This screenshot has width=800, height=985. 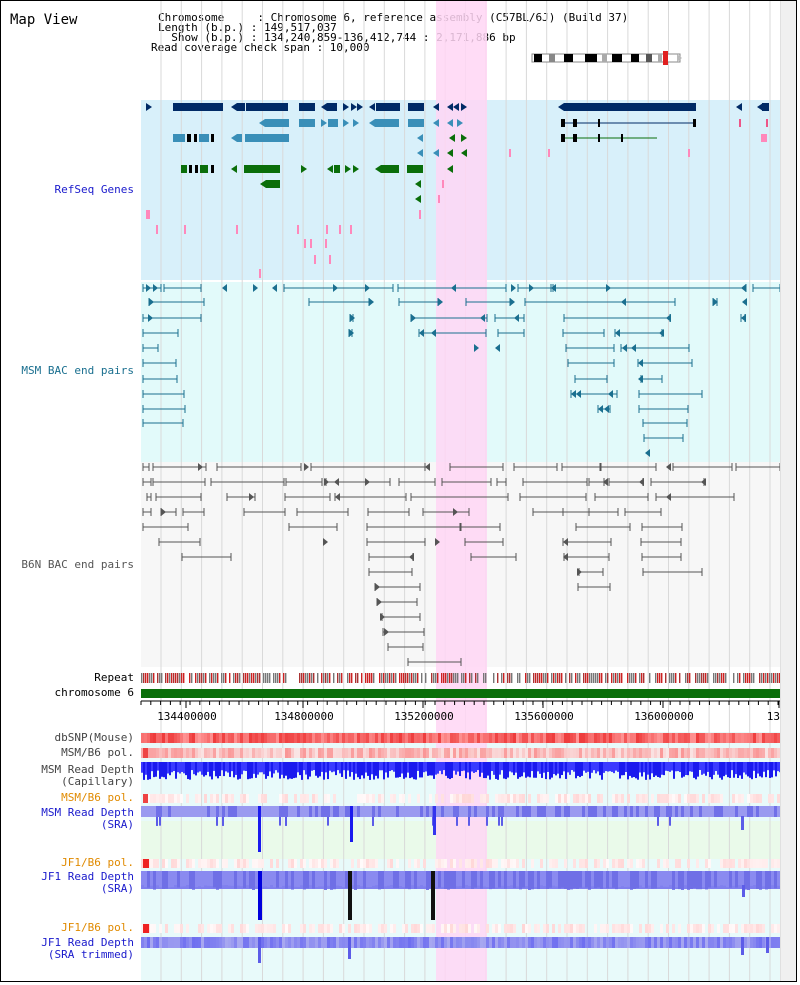 What do you see at coordinates (788, 491) in the screenshot?
I see `vertical-scrollbar` at bounding box center [788, 491].